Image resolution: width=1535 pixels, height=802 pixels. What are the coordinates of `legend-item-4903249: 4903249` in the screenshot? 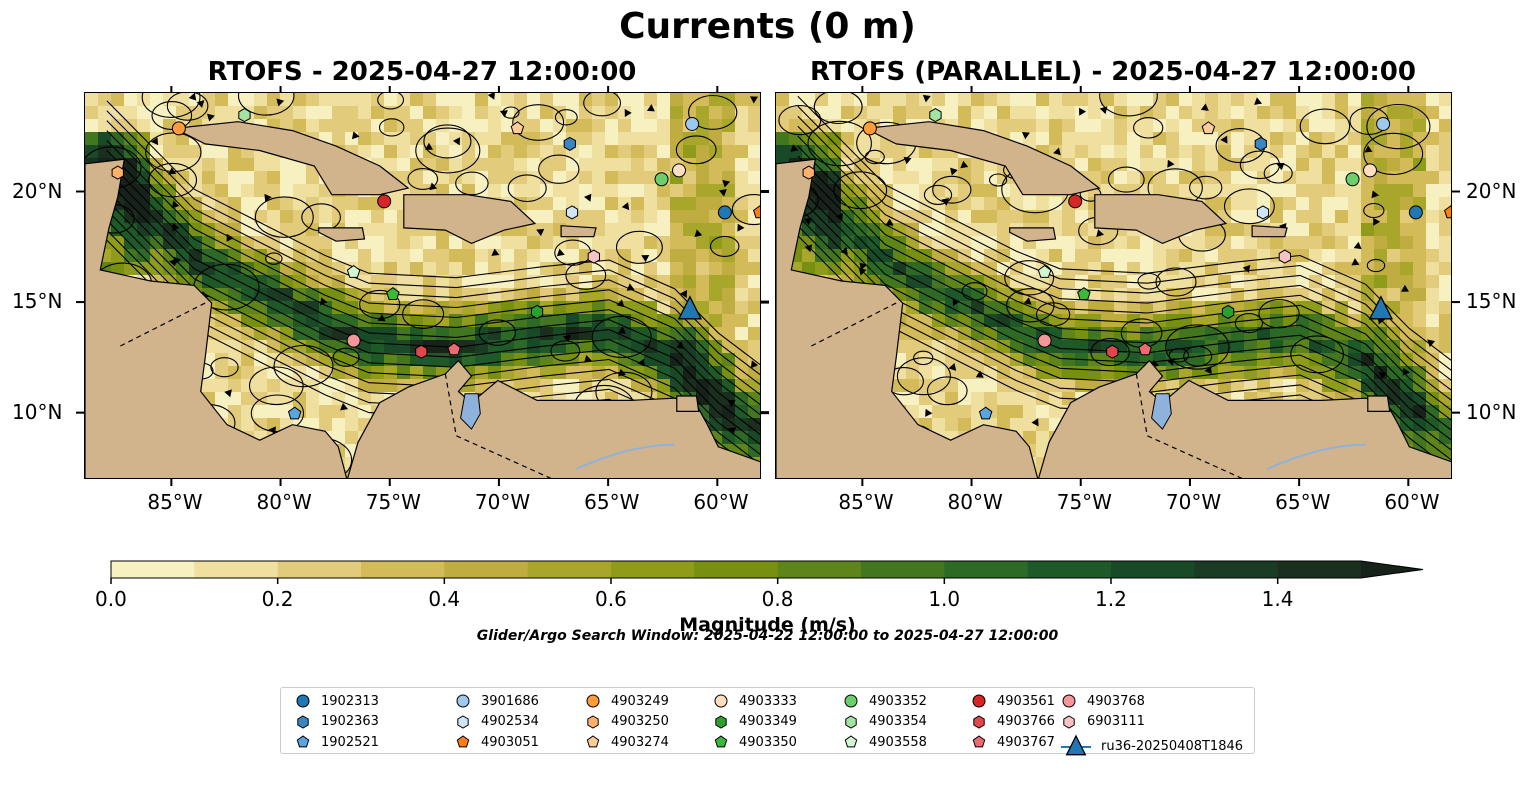 It's located at (626, 701).